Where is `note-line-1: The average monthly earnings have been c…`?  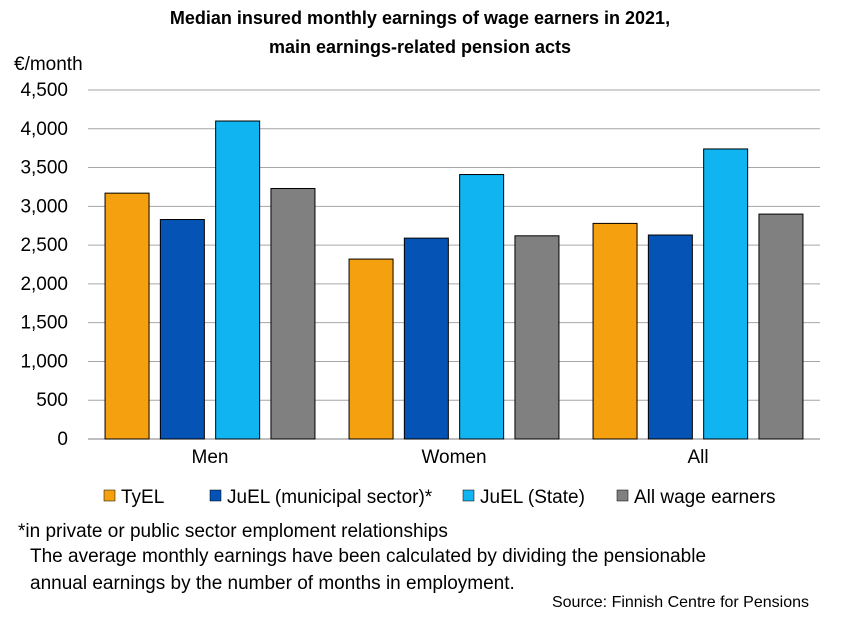
note-line-1: The average monthly earnings have been c… is located at coordinates (368, 556).